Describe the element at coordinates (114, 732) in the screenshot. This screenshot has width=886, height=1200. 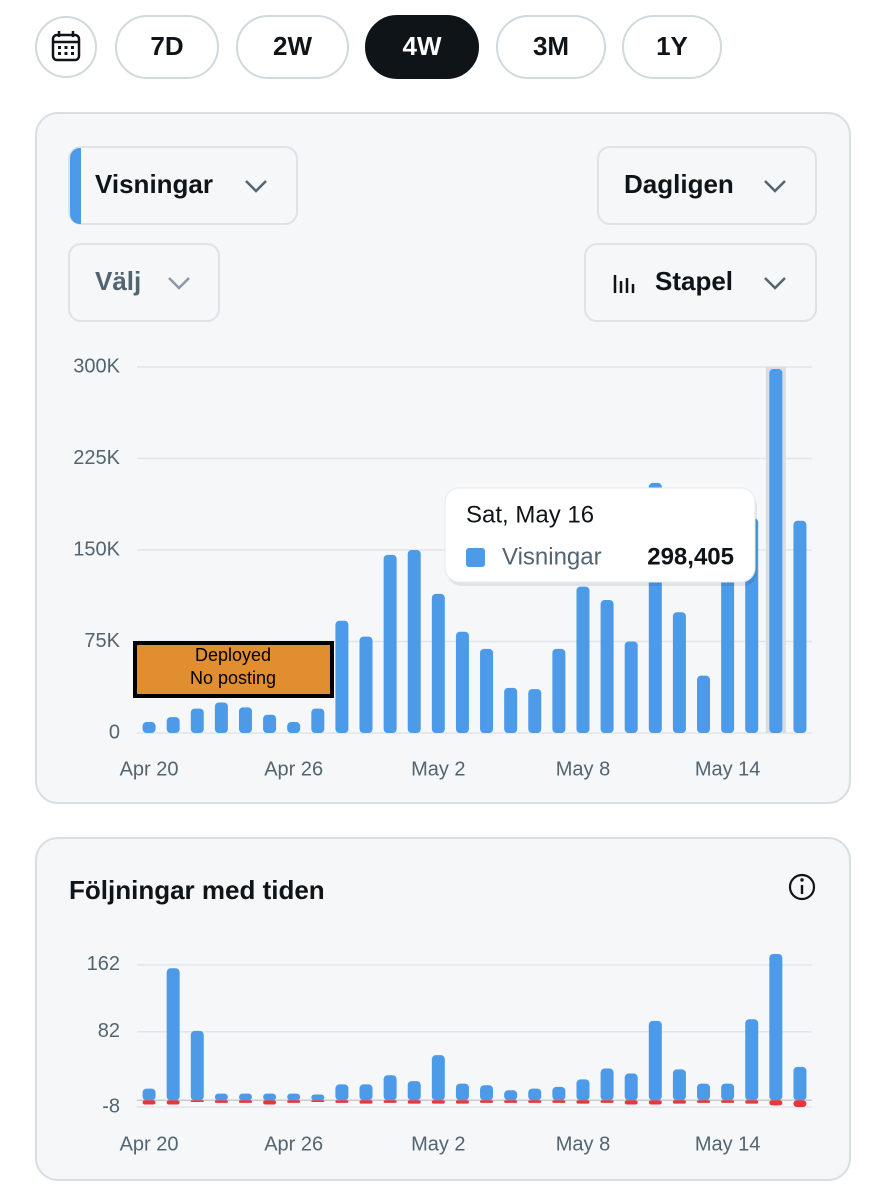
I see `y-tick-label: 0` at that location.